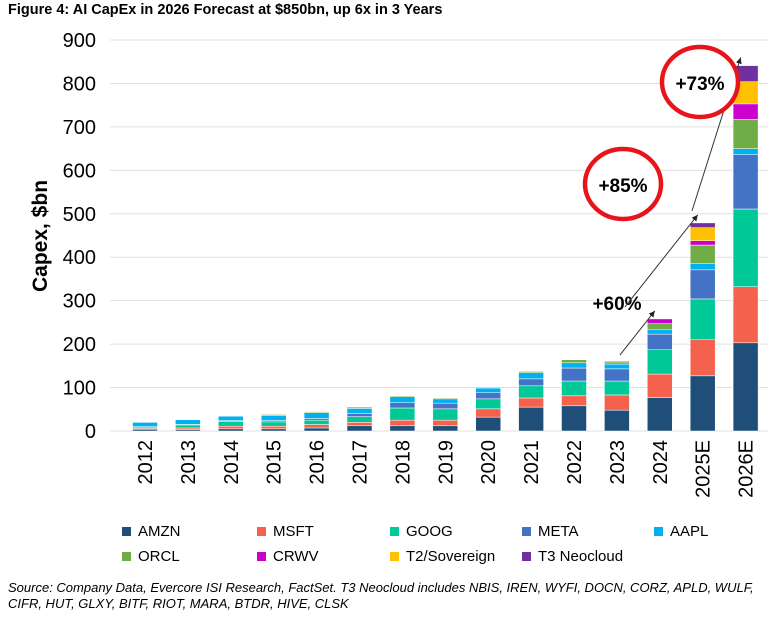  I want to click on x-tick-label: 2017, so click(361, 462).